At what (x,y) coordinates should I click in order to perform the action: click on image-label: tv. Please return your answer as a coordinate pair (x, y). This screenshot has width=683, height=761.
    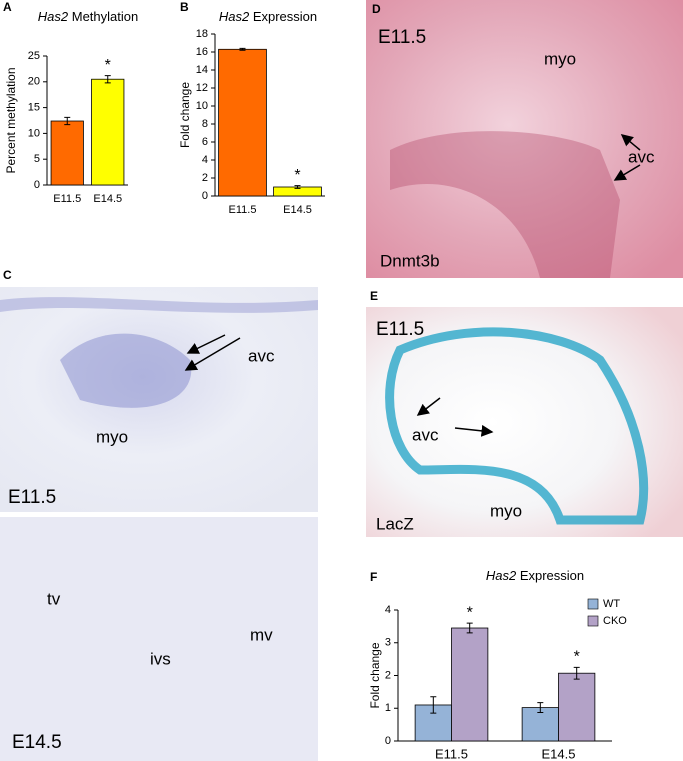
    Looking at the image, I should click on (54, 598).